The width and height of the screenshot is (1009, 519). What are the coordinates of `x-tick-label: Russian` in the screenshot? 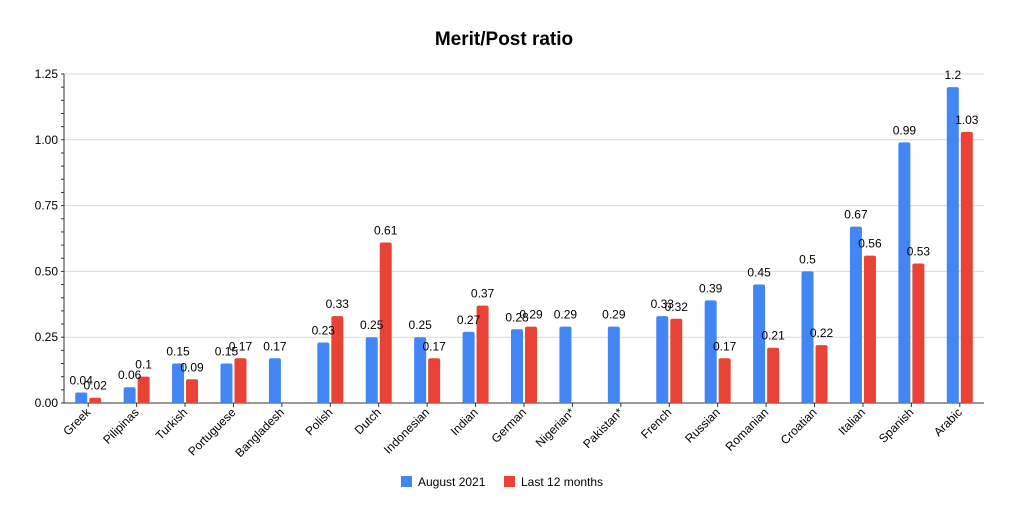 It's located at (702, 425).